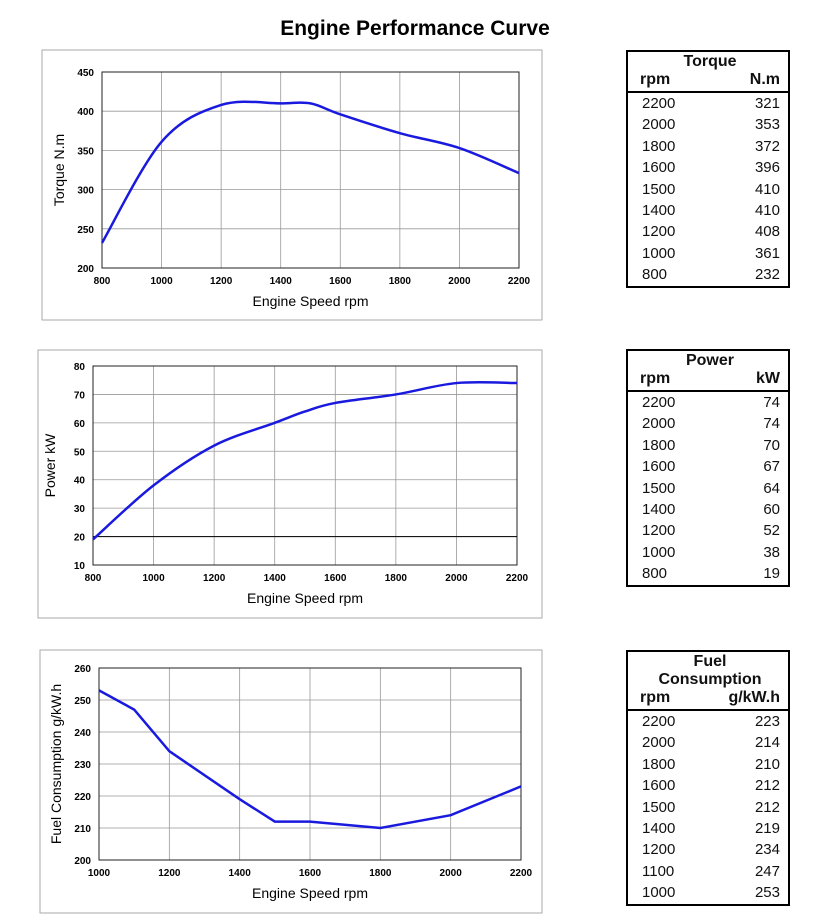 The height and width of the screenshot is (917, 824). I want to click on data-curve, so click(310, 172).